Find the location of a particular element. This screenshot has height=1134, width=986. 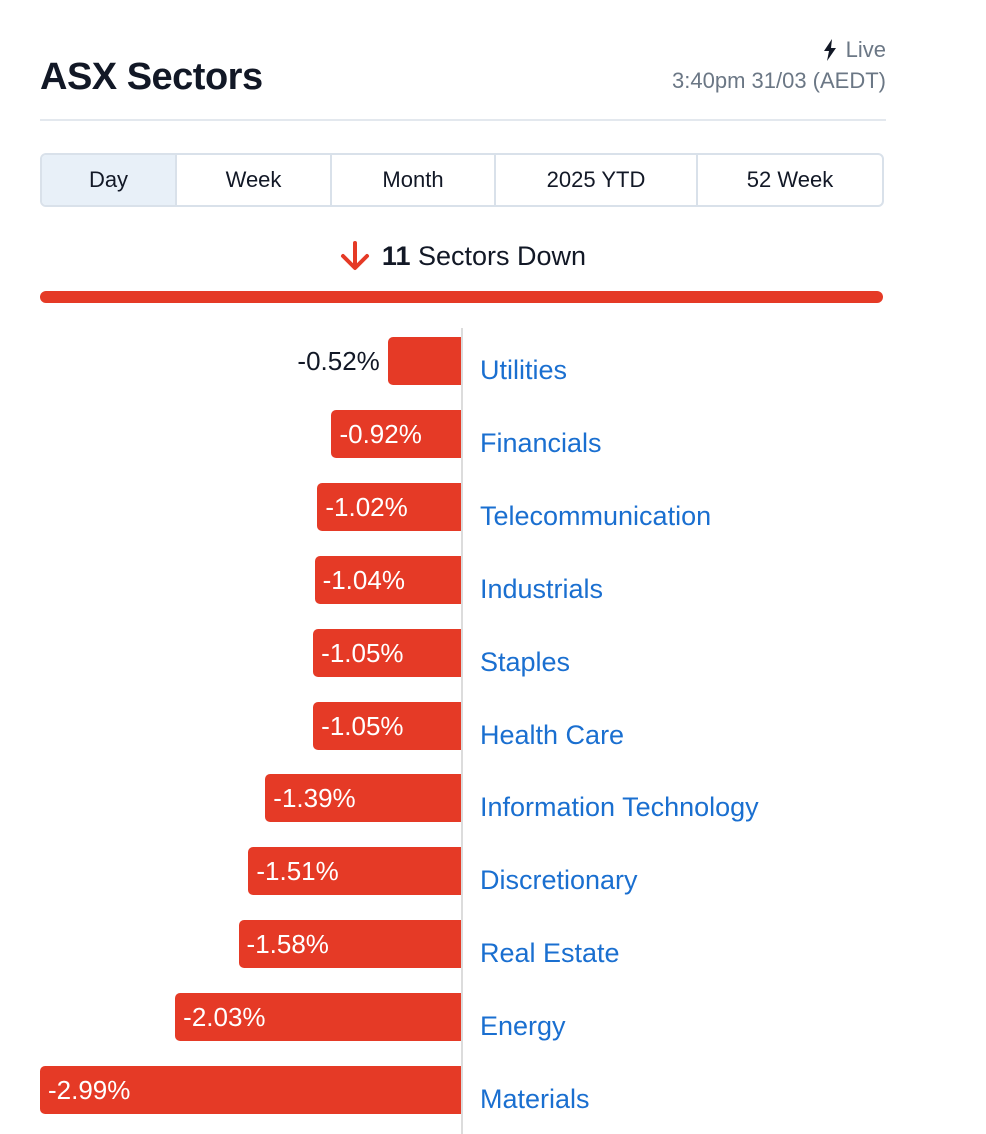

arrow-down-icon is located at coordinates (354, 255).